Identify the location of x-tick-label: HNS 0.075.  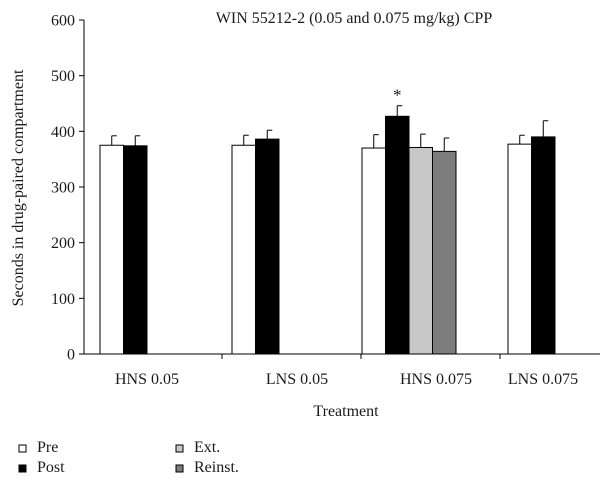
(436, 379).